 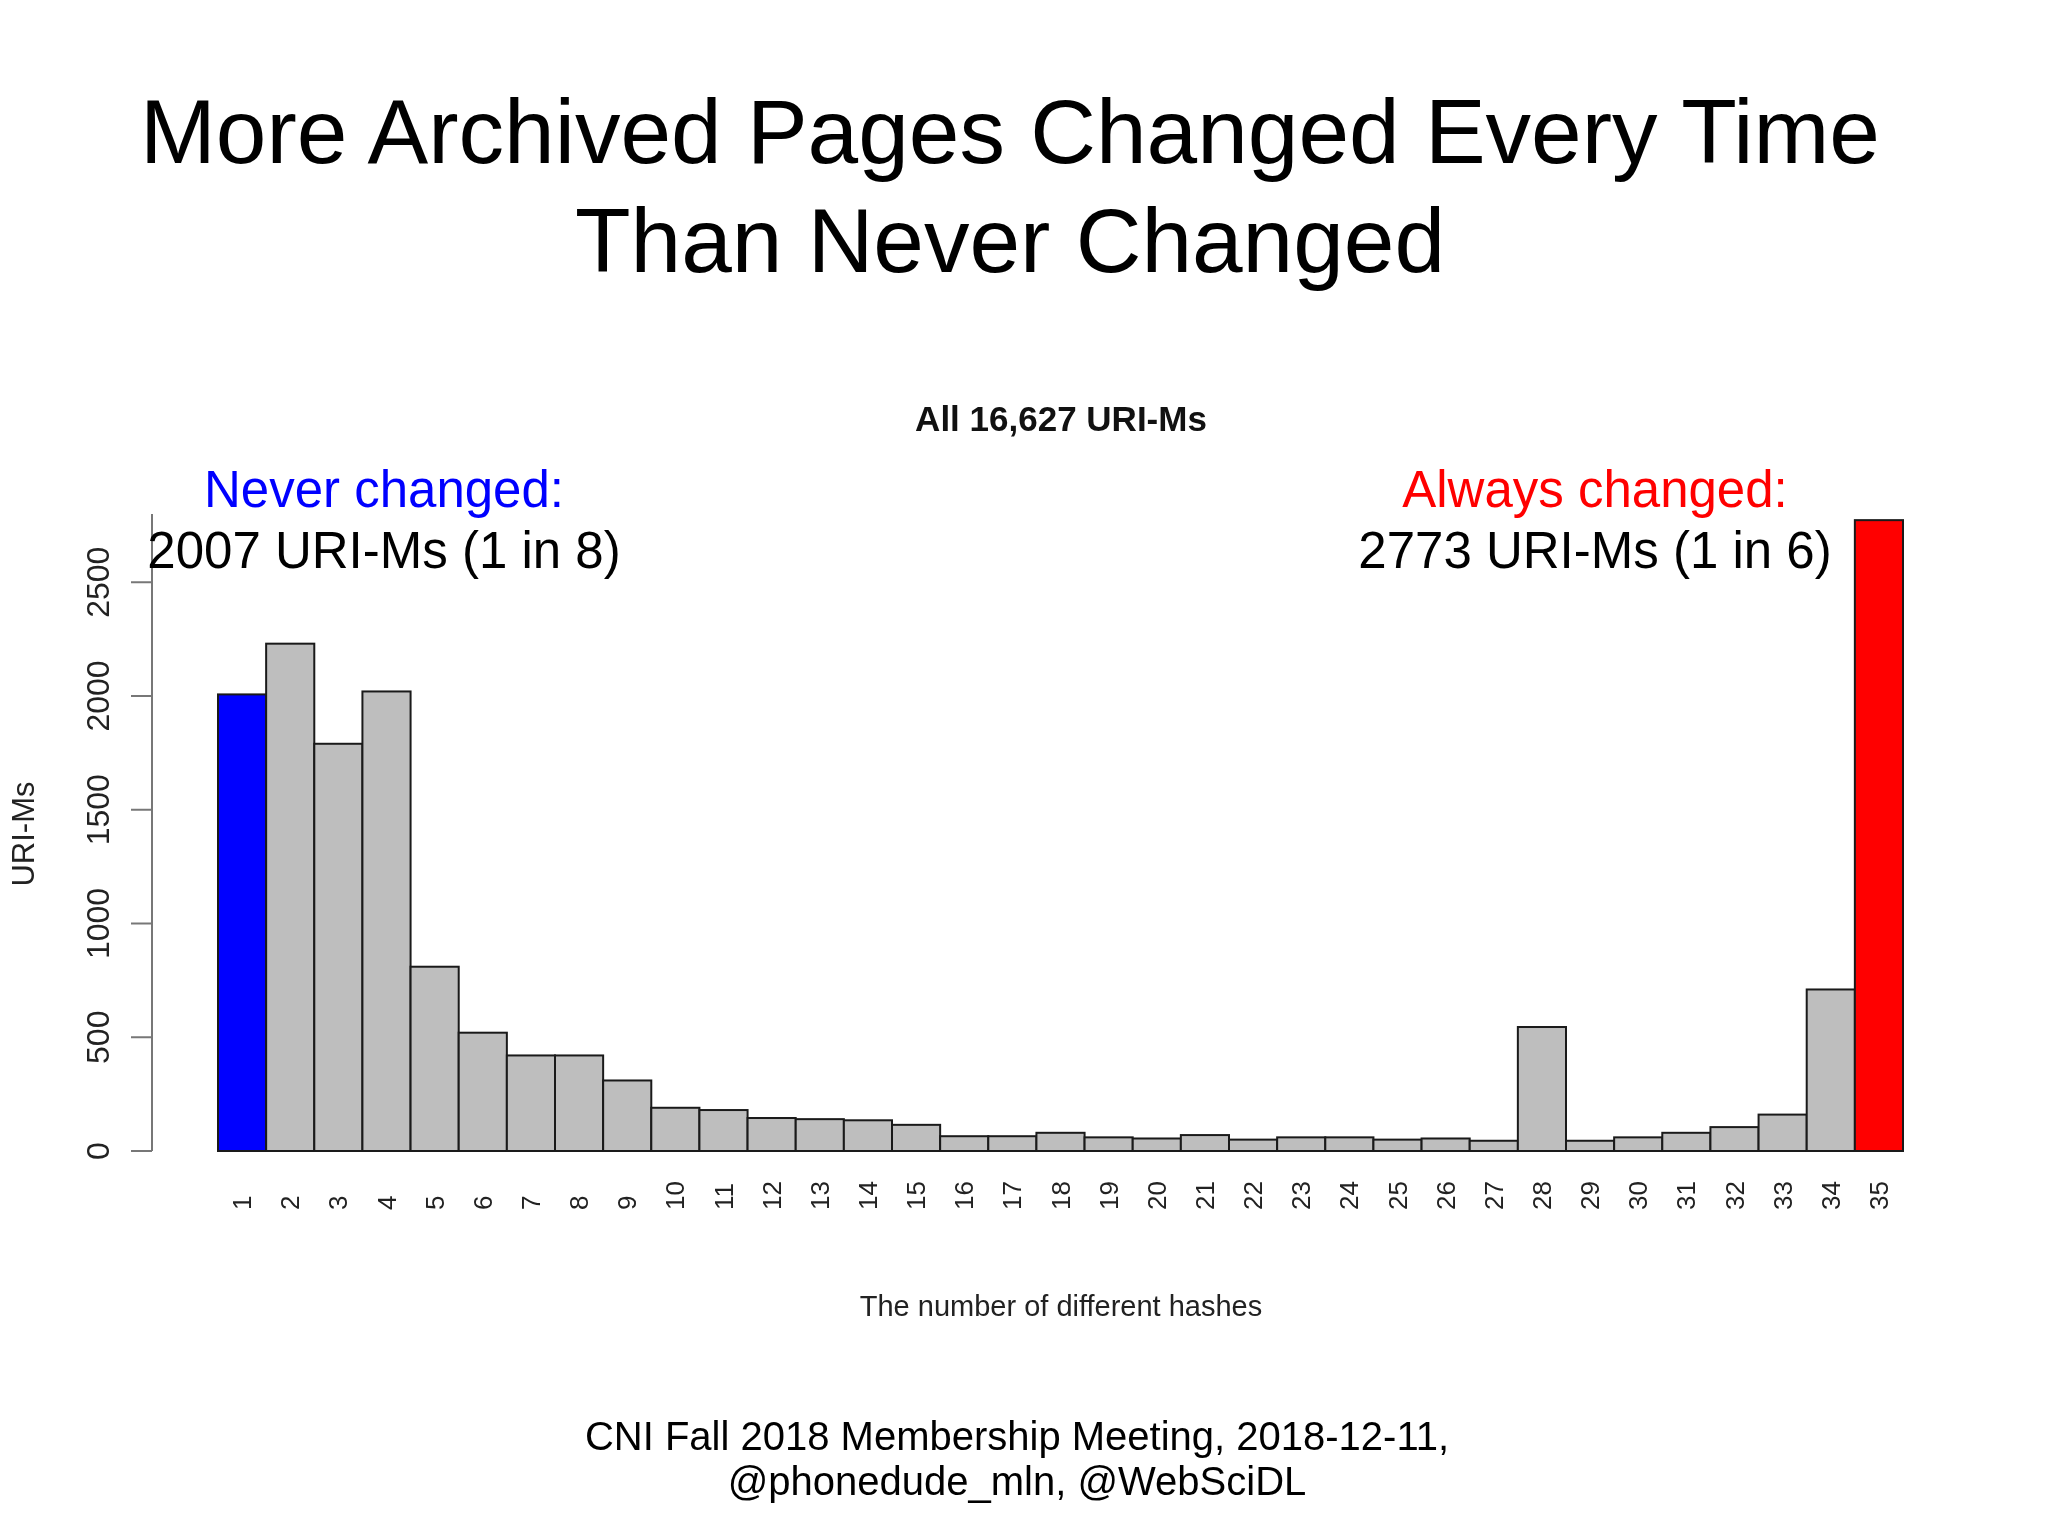 What do you see at coordinates (242, 1202) in the screenshot?
I see `x-tick-label: 1` at bounding box center [242, 1202].